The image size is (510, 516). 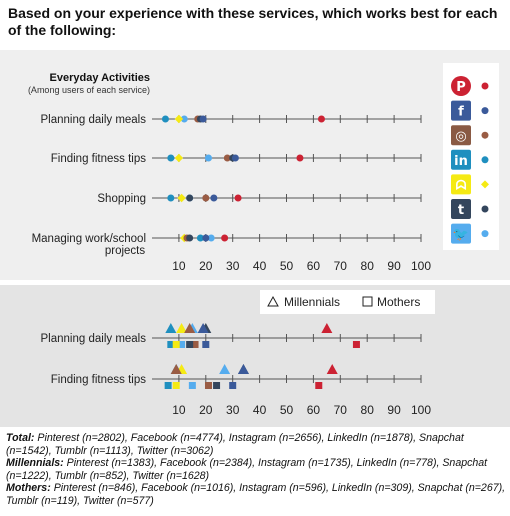 I want to click on legend-item-pinterest: P, so click(x=470, y=86).